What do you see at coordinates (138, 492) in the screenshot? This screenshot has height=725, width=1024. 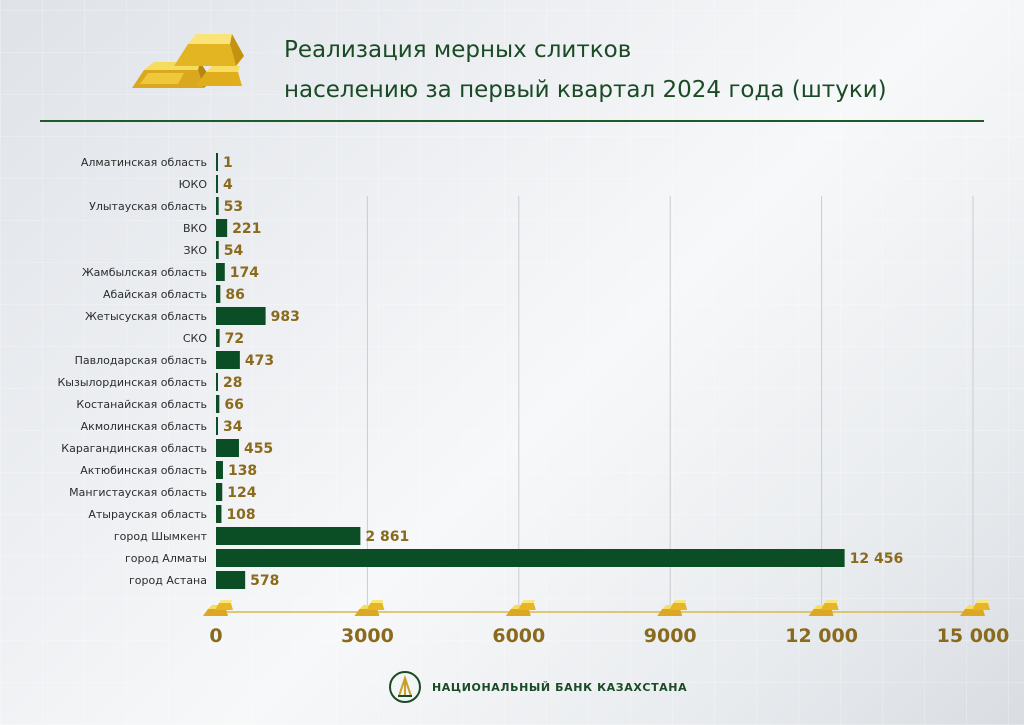 I see `category-label: Мангистауская область` at bounding box center [138, 492].